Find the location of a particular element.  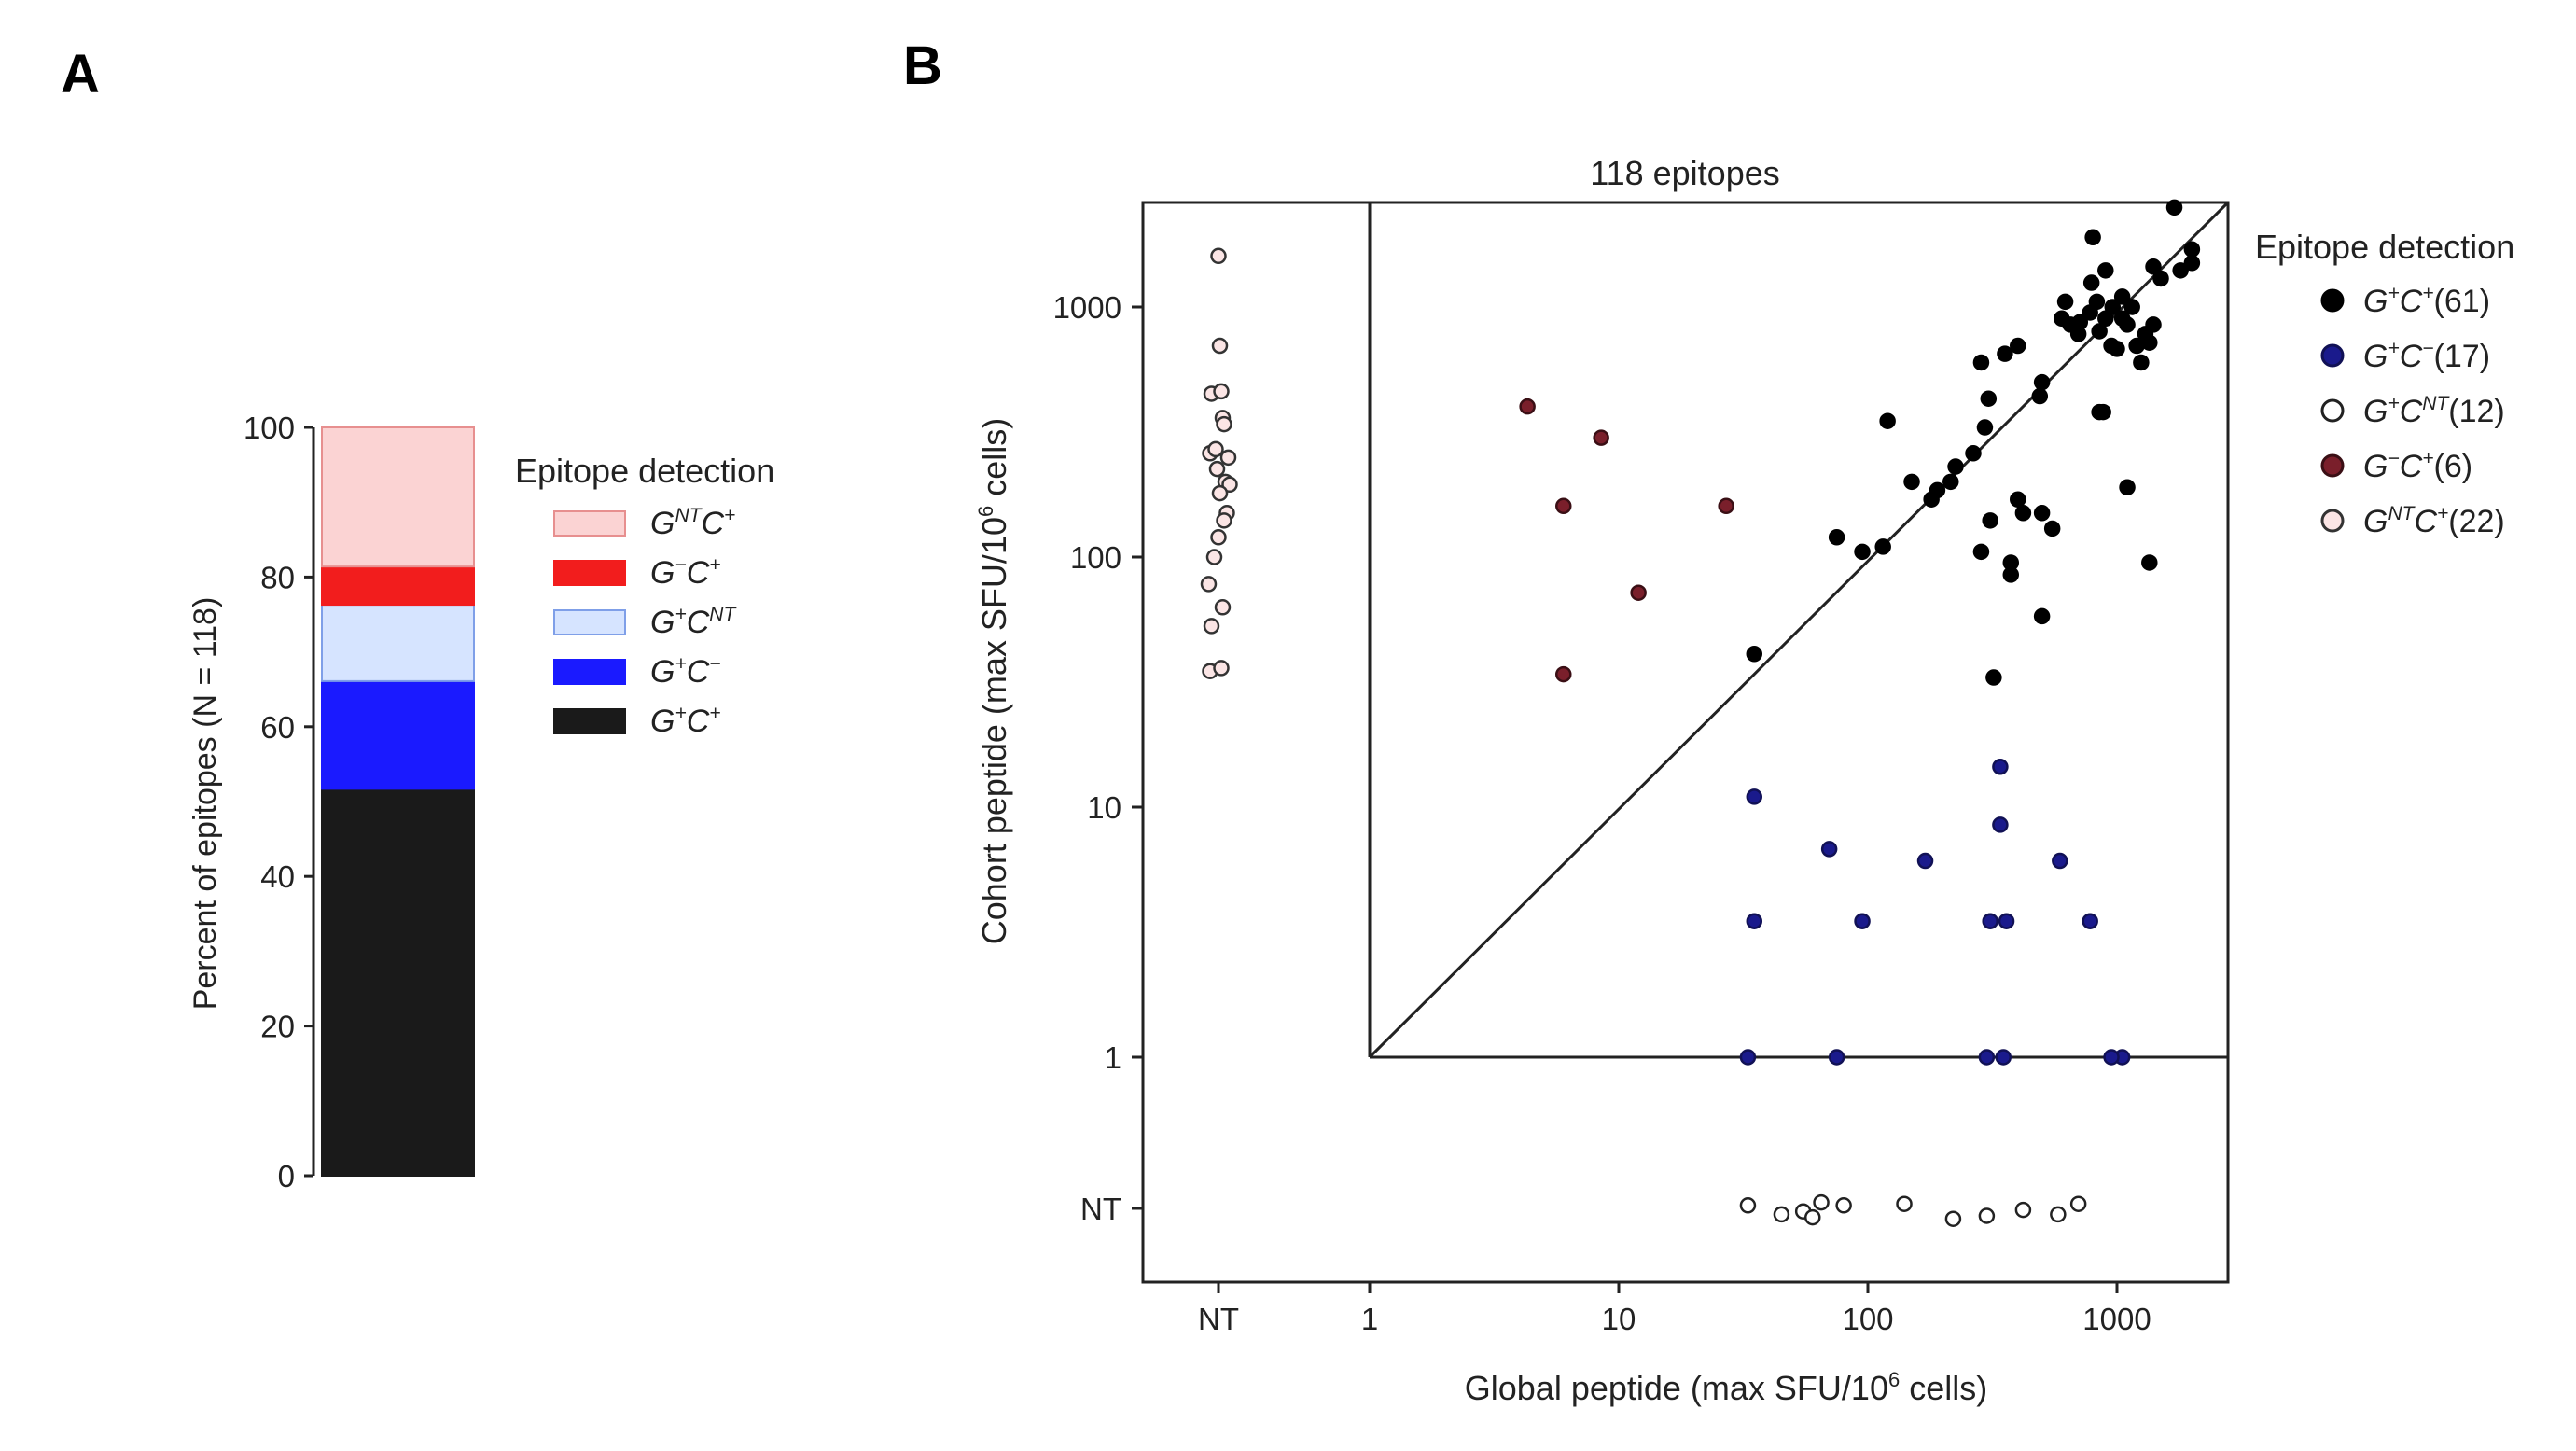

a-y-axis-label: Percent of epitopes (N = 118) is located at coordinates (205, 804).